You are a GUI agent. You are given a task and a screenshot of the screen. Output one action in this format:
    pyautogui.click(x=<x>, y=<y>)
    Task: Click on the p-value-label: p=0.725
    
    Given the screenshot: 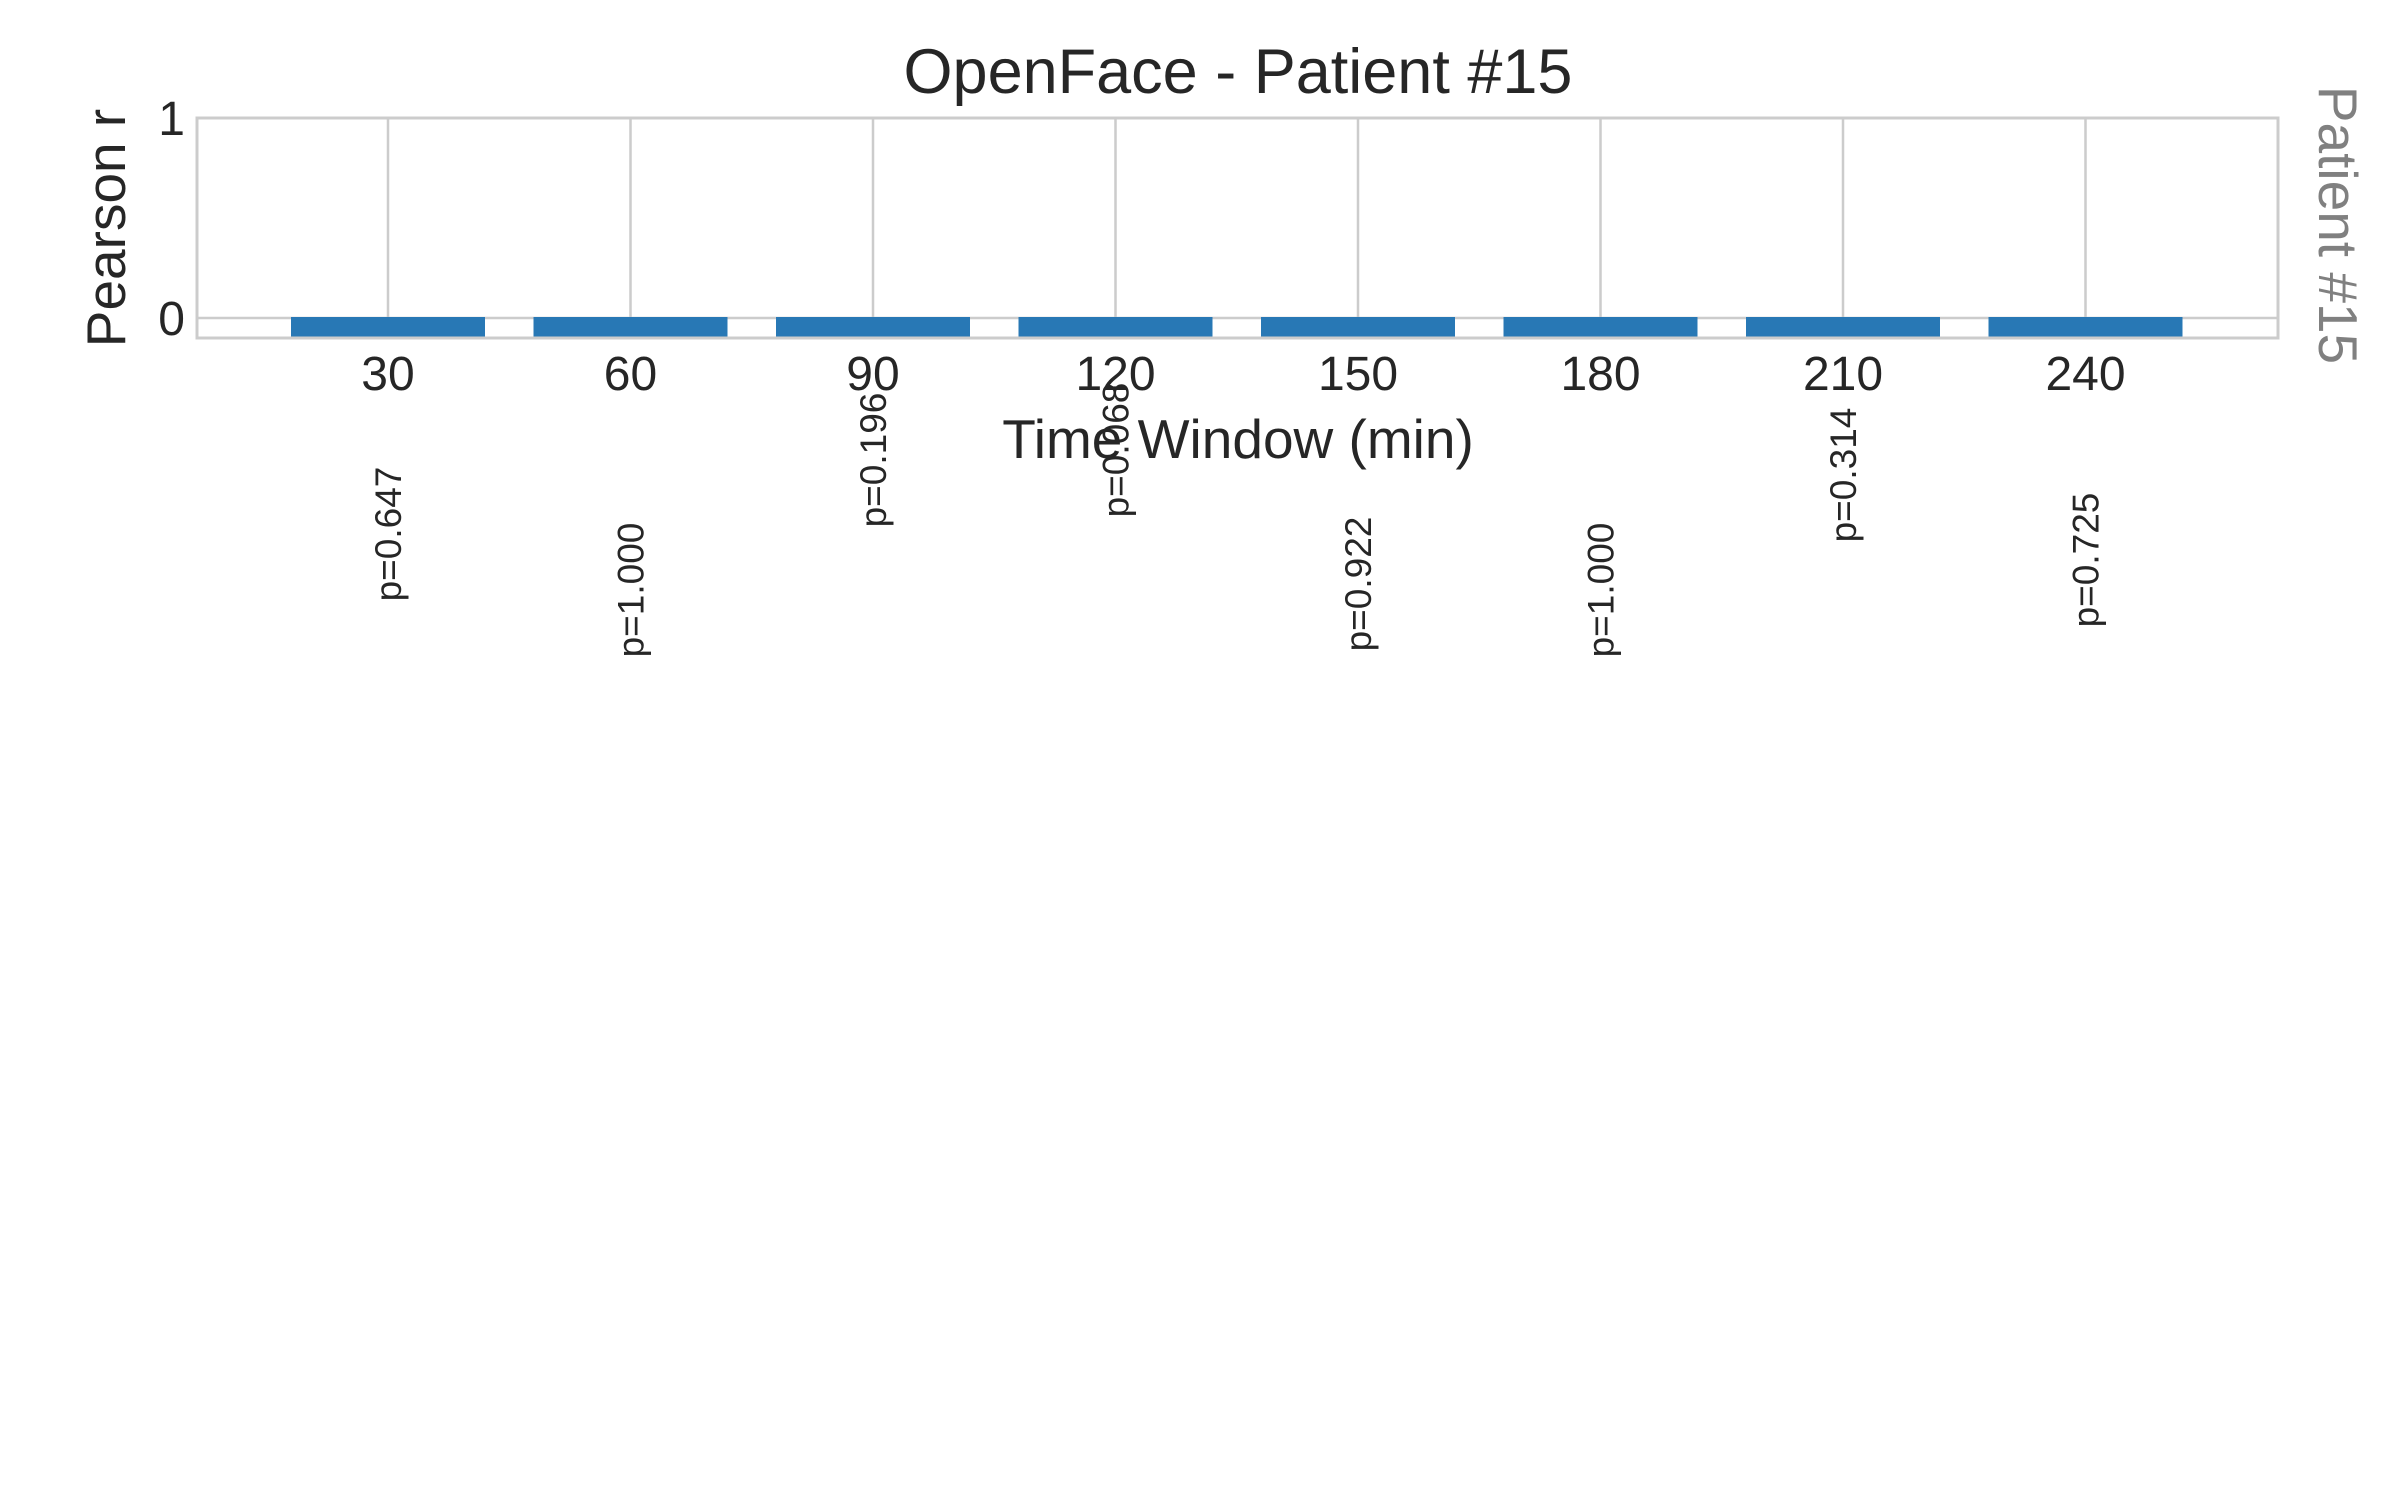 What is the action you would take?
    pyautogui.click(x=2086, y=560)
    